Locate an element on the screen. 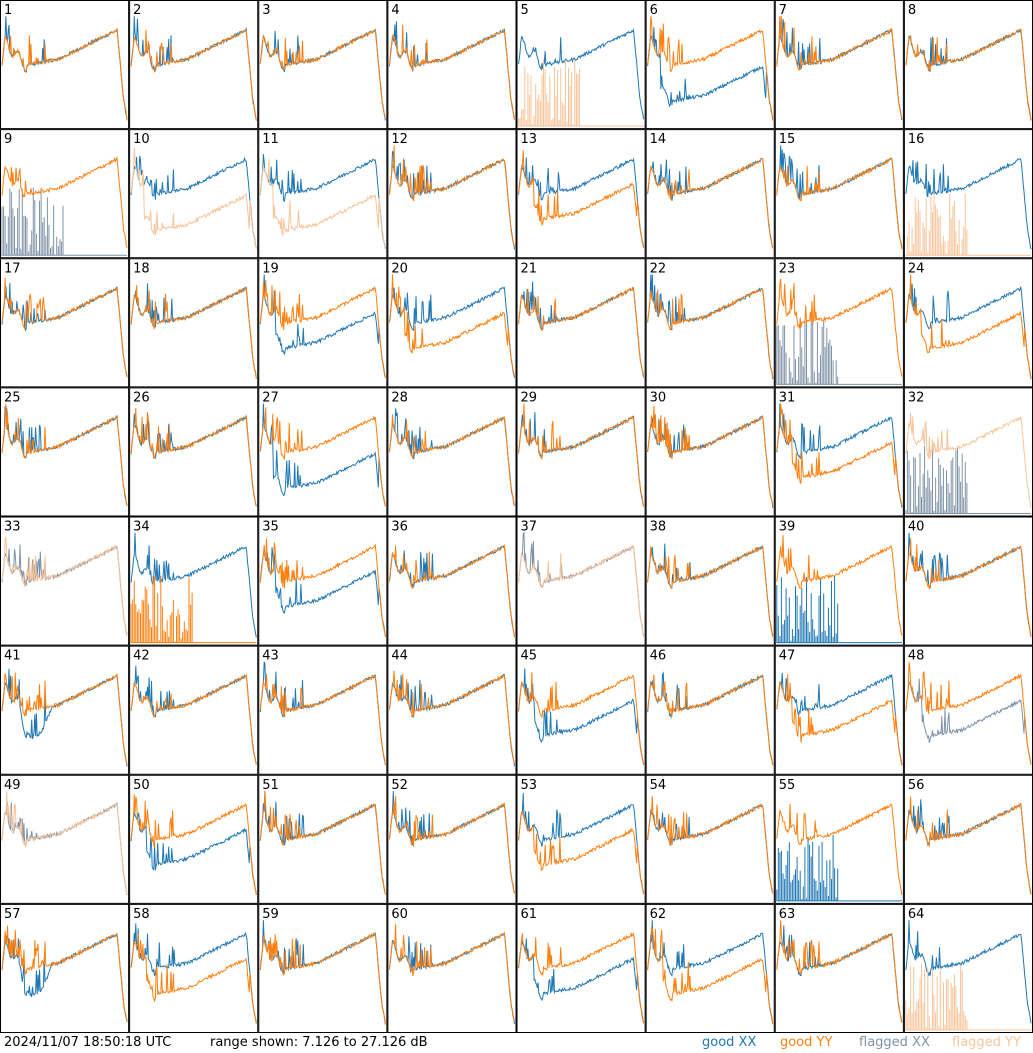  legend-good-yy: good YY is located at coordinates (806, 1042).